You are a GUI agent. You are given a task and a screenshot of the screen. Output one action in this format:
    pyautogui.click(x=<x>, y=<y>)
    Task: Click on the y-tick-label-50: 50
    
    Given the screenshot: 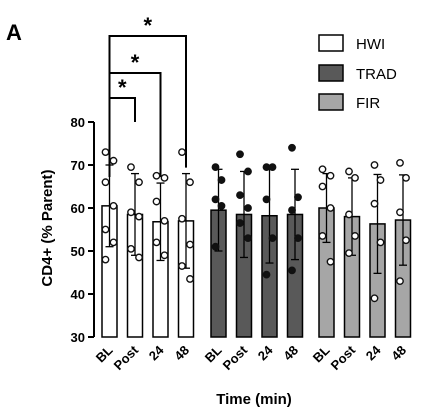 What is the action you would take?
    pyautogui.click(x=78, y=251)
    